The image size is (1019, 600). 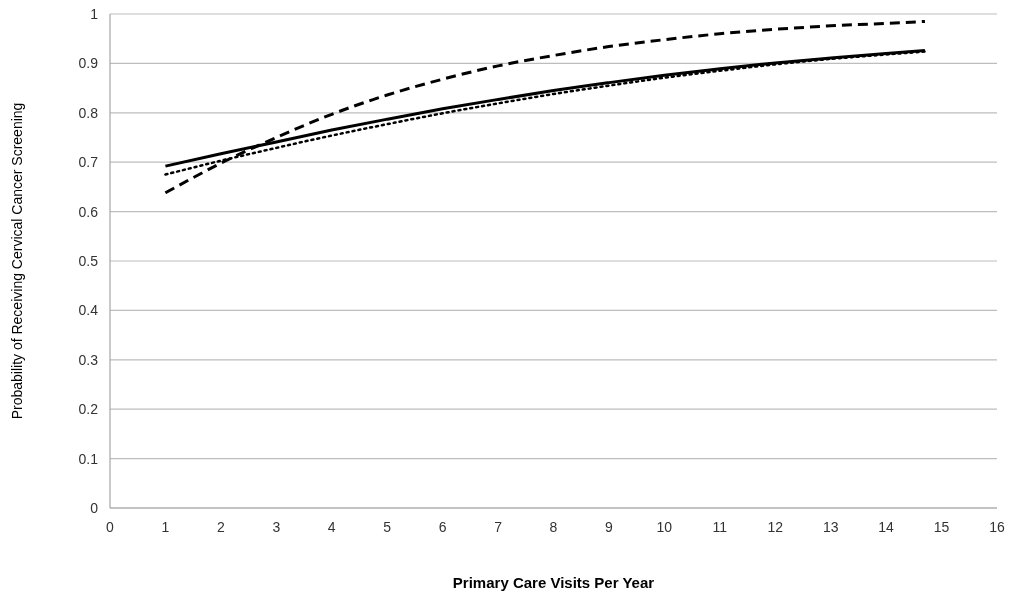 I want to click on y-tick-label: 0.4, so click(x=88, y=310).